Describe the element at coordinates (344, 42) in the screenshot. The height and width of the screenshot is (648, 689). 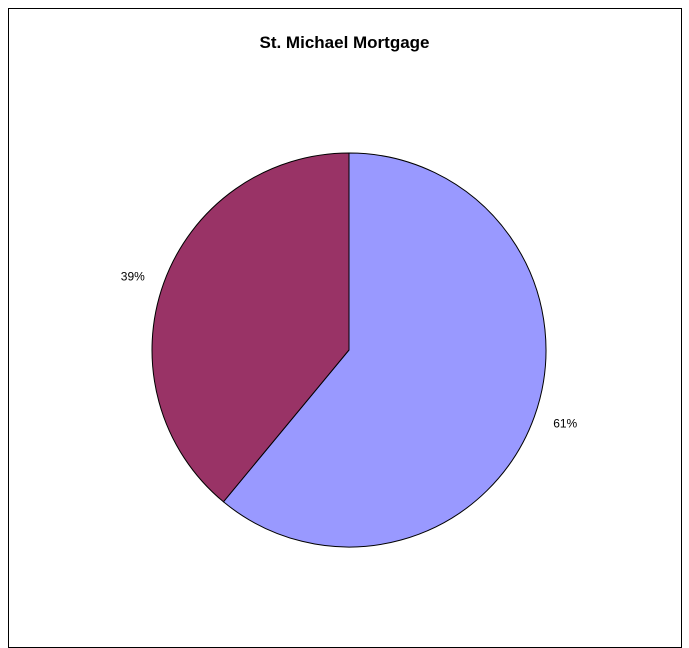
I see `chart-title: St. Michael Mortgage` at that location.